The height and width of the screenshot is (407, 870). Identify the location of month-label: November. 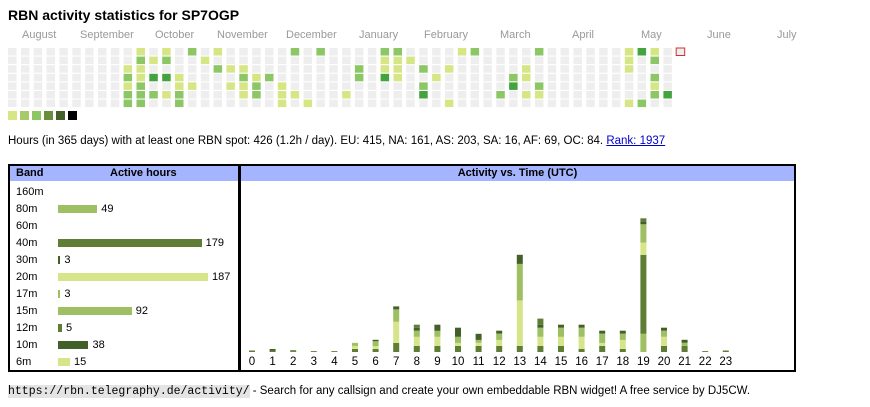
(242, 35).